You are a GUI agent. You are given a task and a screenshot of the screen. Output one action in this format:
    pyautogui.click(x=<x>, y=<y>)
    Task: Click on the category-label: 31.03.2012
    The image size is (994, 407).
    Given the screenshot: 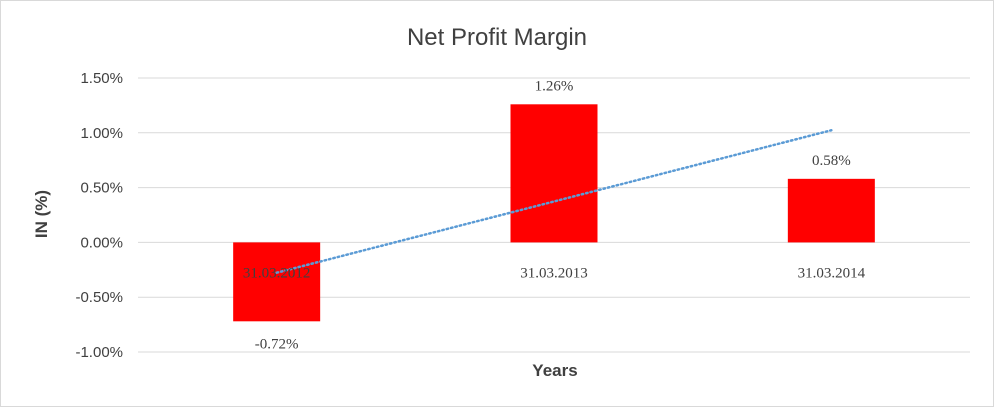 What is the action you would take?
    pyautogui.click(x=277, y=273)
    